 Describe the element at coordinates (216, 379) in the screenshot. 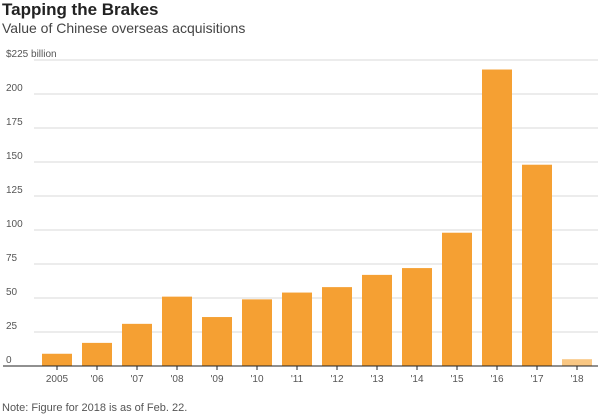

I see `x-tick-label: '09` at that location.